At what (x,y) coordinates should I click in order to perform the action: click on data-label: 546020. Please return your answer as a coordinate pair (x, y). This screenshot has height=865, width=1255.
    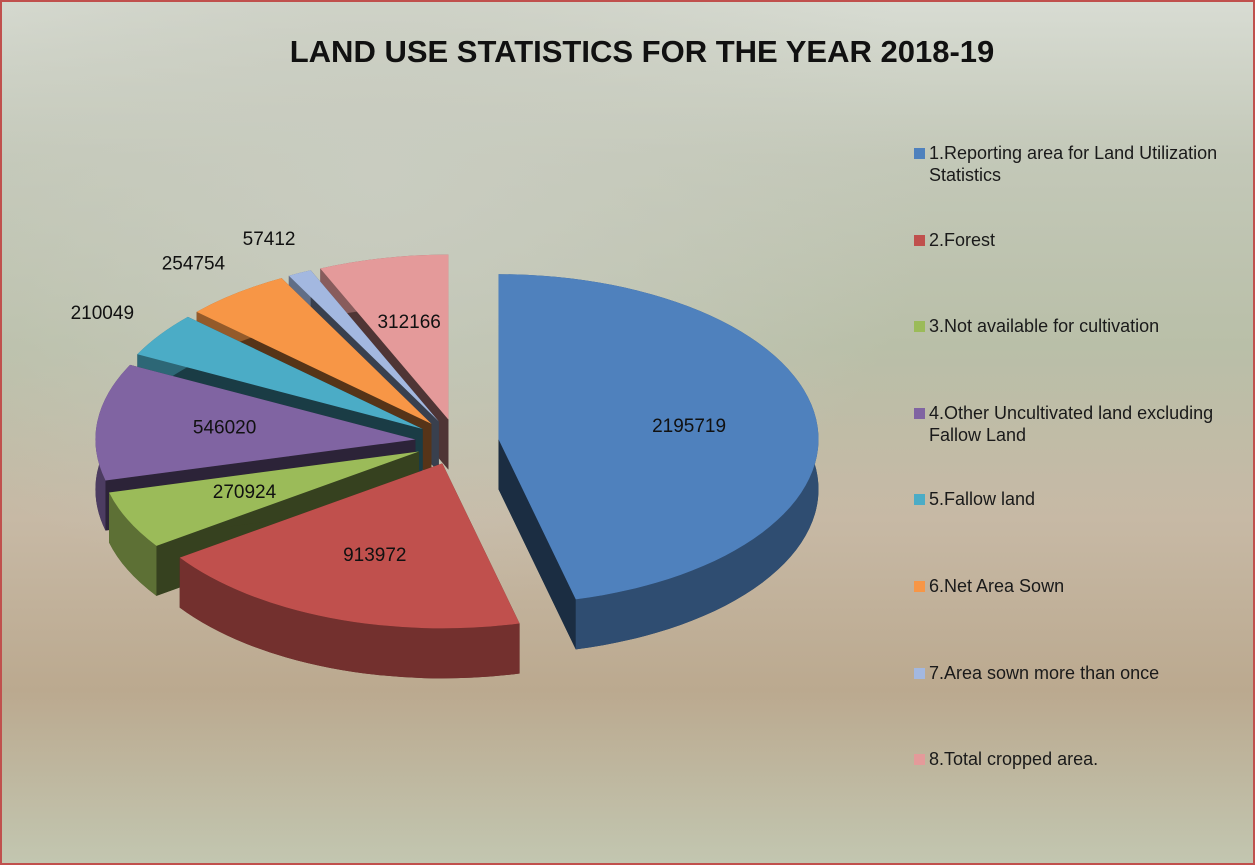
    Looking at the image, I should click on (224, 428).